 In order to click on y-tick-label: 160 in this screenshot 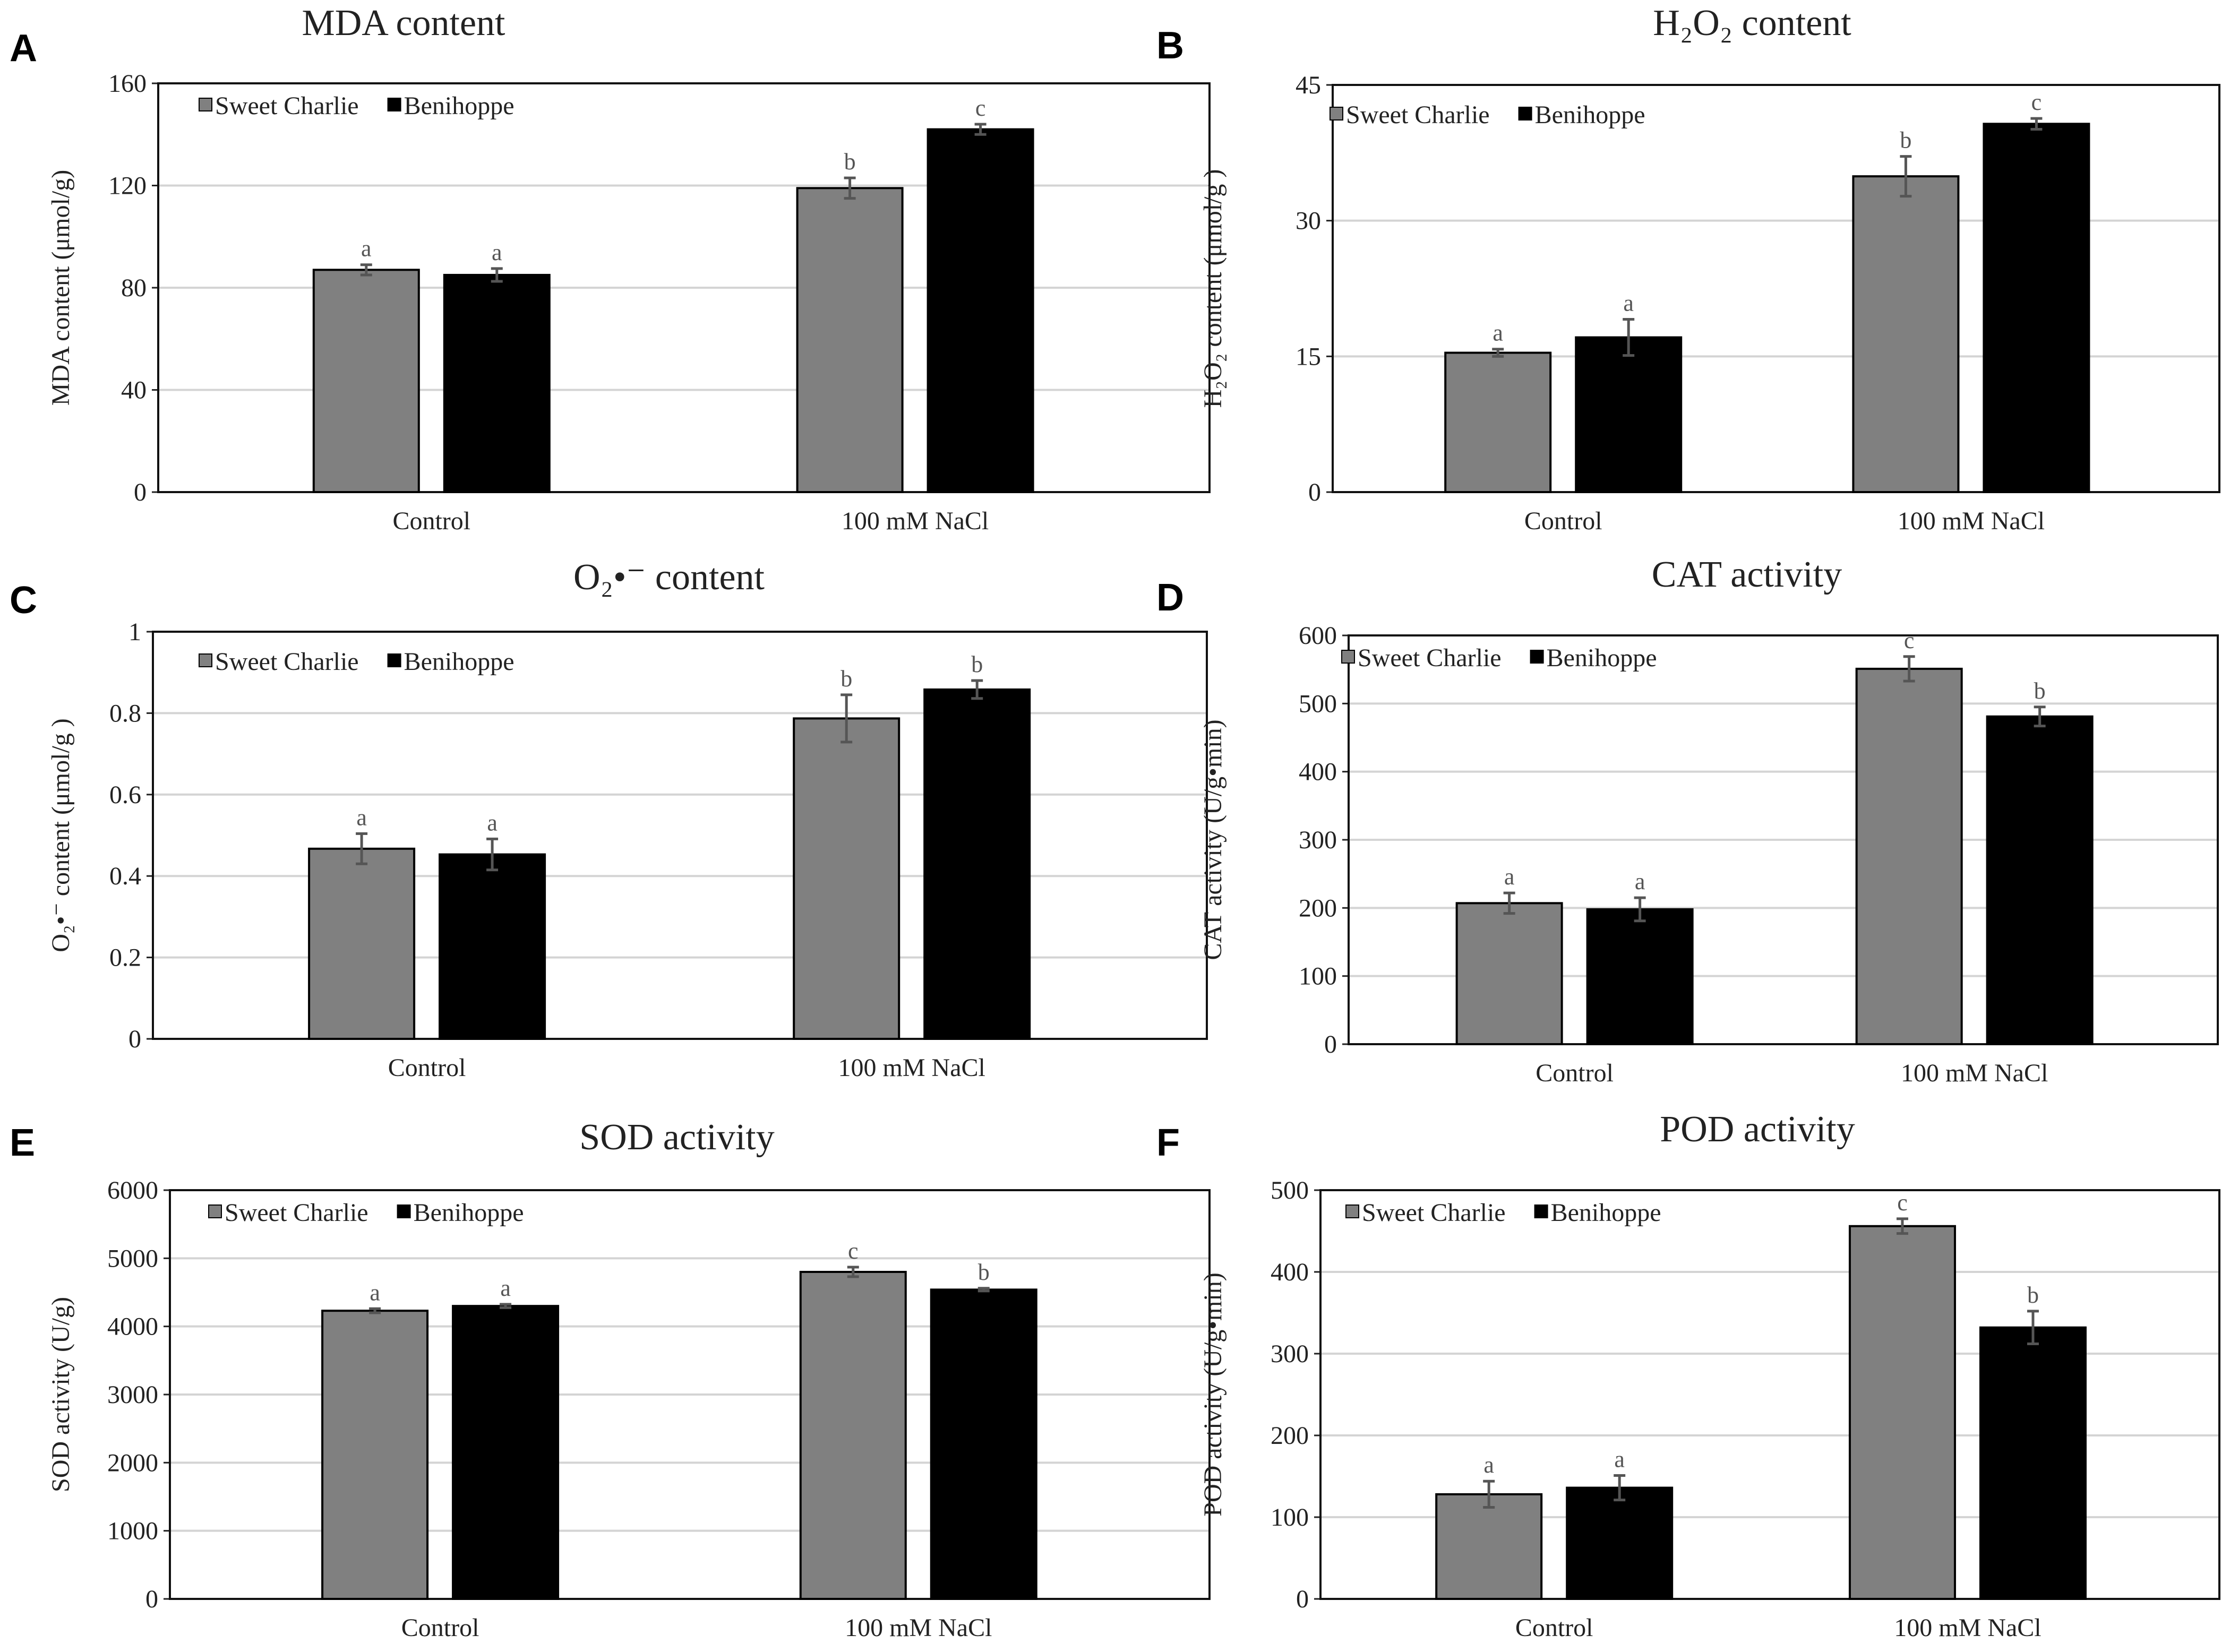, I will do `click(128, 84)`.